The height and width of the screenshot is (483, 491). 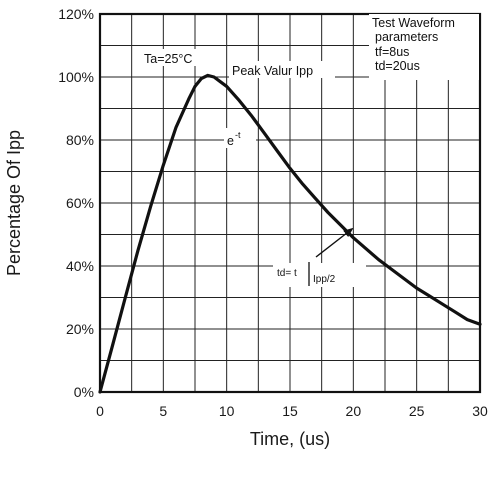 What do you see at coordinates (287, 273) in the screenshot?
I see `td-label: td= t` at bounding box center [287, 273].